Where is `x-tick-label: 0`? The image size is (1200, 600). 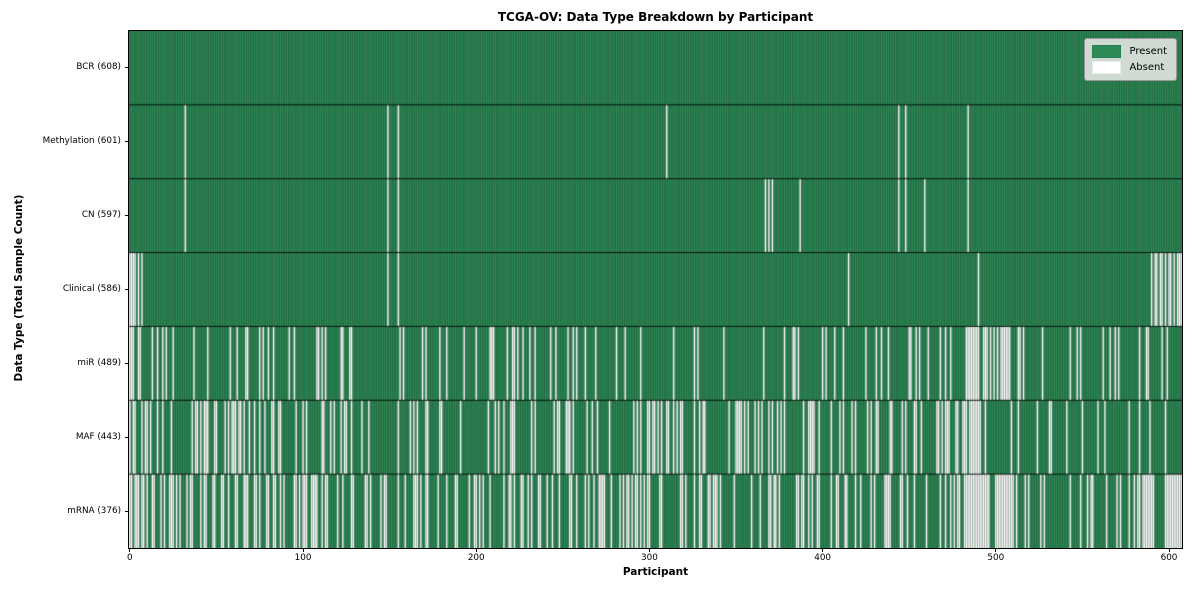 x-tick-label: 0 is located at coordinates (130, 558).